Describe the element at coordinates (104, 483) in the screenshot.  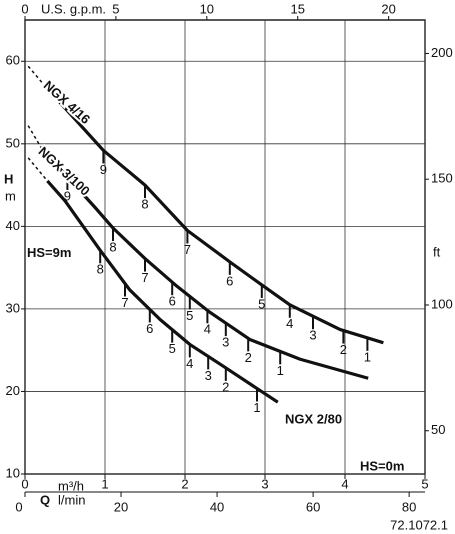
I see `x-tick-label: 1` at that location.